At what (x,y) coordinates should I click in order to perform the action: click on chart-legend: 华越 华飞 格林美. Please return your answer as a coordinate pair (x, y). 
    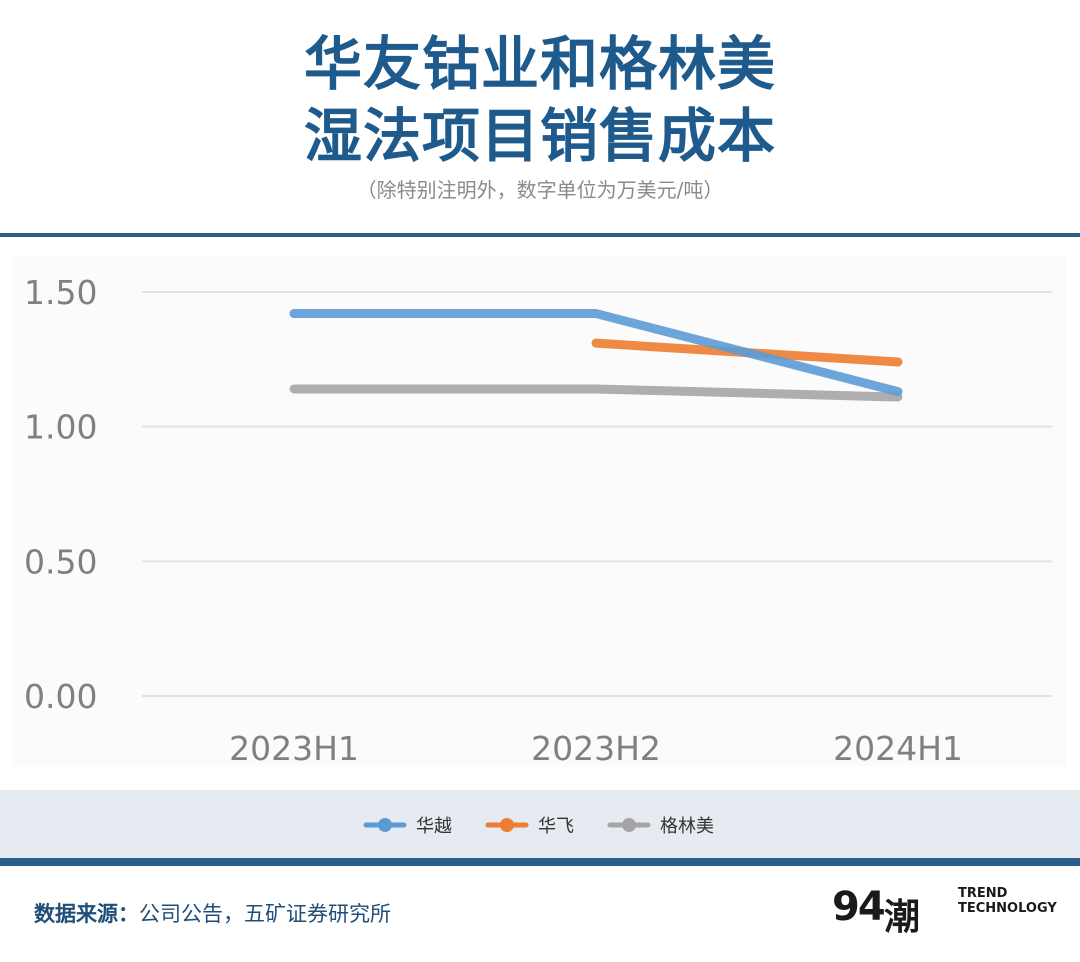
    Looking at the image, I should click on (538, 826).